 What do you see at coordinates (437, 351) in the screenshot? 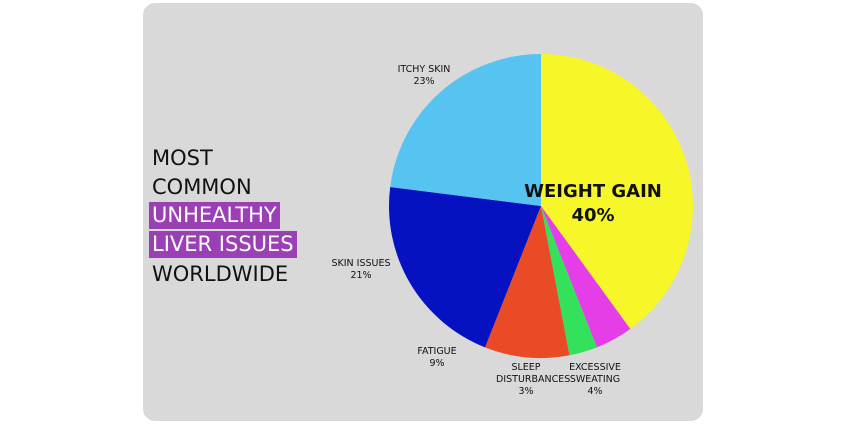
I see `category-label: FATIGUE` at bounding box center [437, 351].